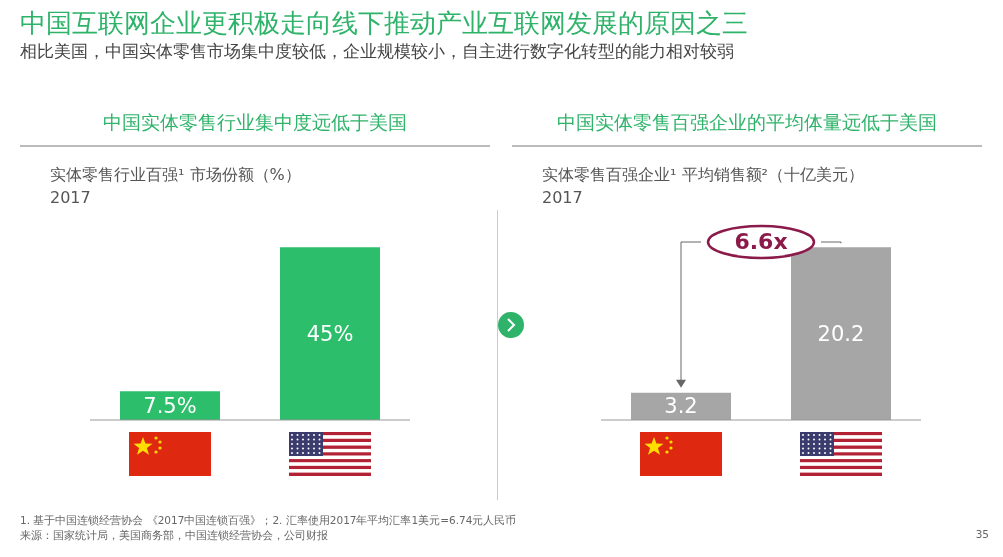 Image resolution: width=1003 pixels, height=557 pixels. What do you see at coordinates (377, 51) in the screenshot?
I see `text: 相比美国，中国实体零售市场集中度较低，企业规模较小，自主进行数字化转型的能力相对较弱` at bounding box center [377, 51].